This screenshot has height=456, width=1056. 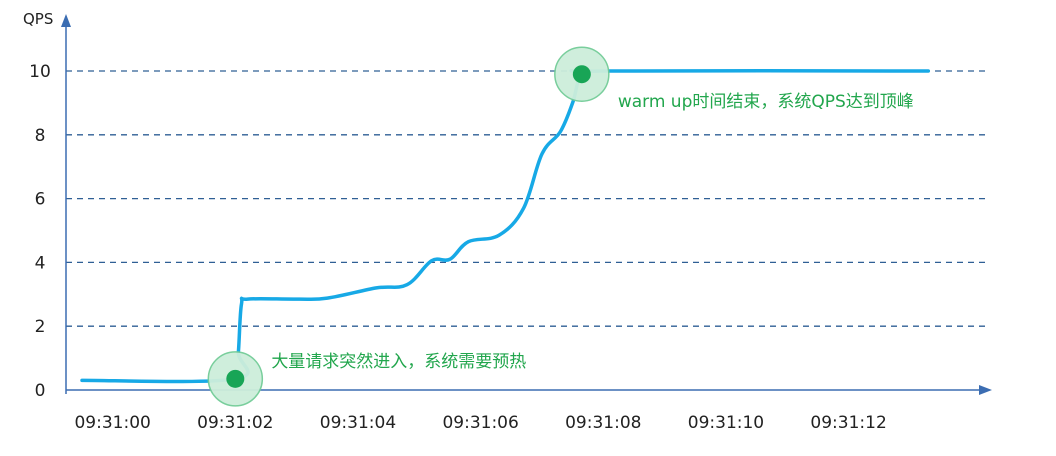 I want to click on y-axis-title: QPS, so click(x=38, y=19).